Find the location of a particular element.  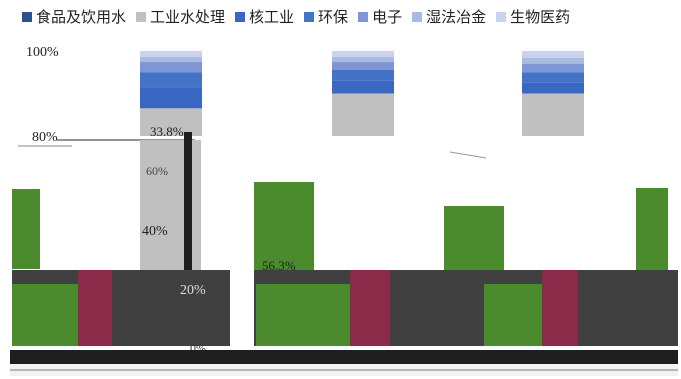

glitch-line is located at coordinates (468, 155).